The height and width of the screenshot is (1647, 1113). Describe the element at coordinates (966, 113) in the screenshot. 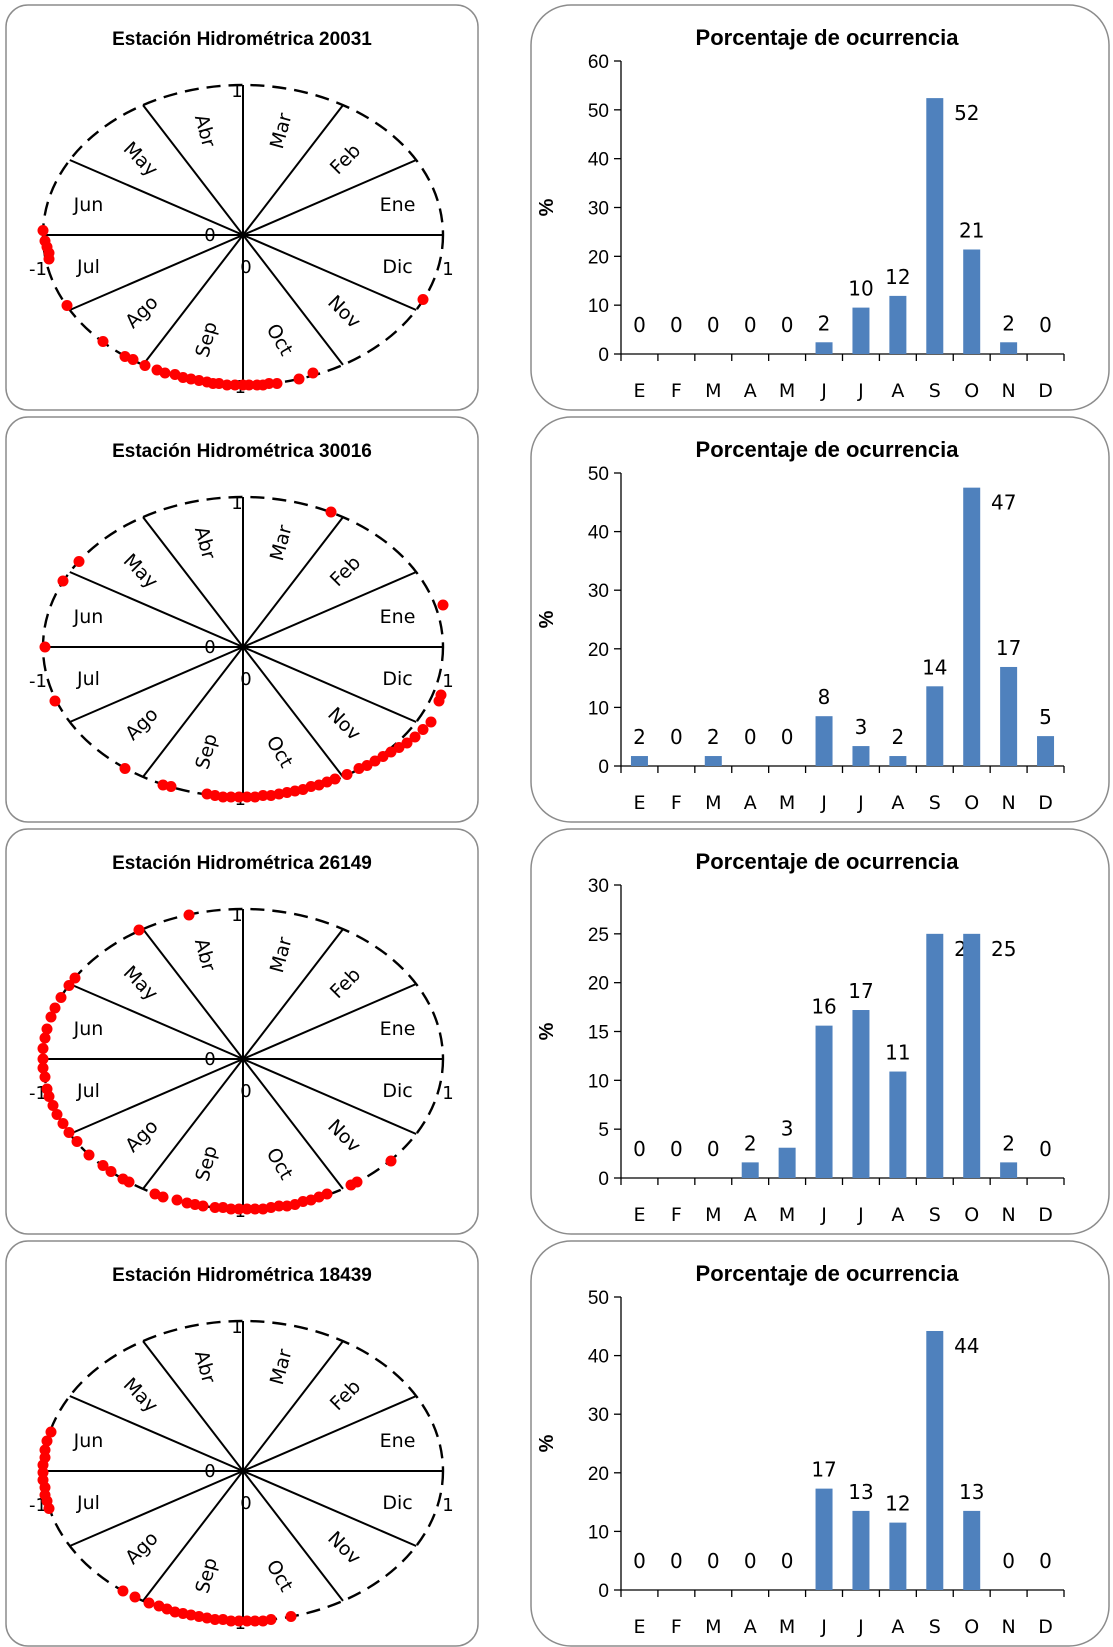

I see `data-label: 52` at that location.